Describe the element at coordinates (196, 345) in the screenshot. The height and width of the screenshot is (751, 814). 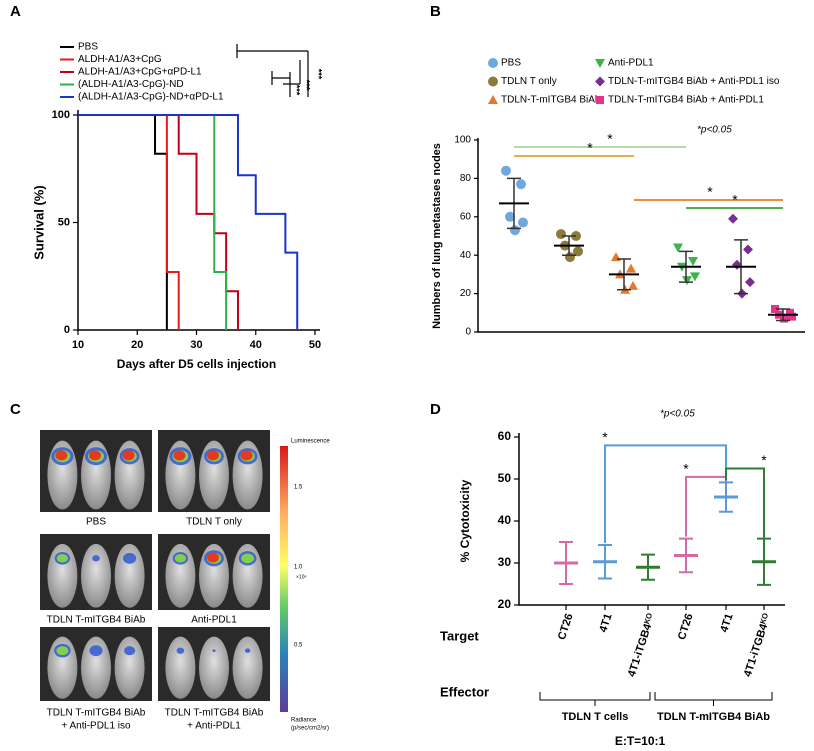
I see `x-tick-label: 30` at that location.